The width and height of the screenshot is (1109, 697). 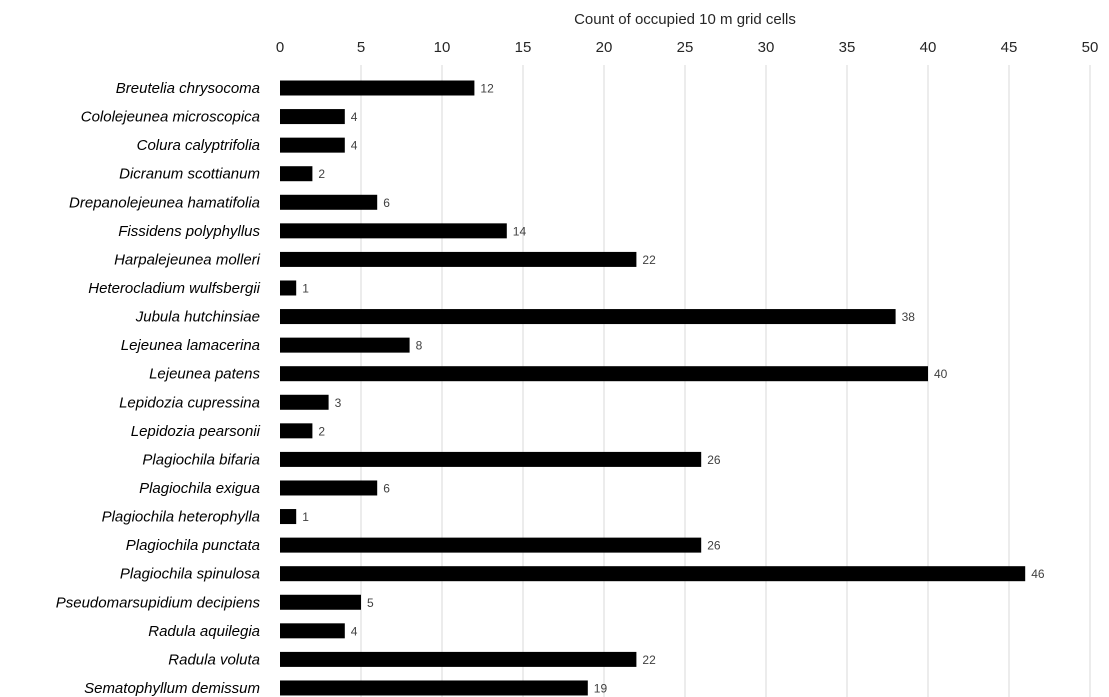 I want to click on category-label: Pseudomarsupidium decipiens, so click(x=158, y=602).